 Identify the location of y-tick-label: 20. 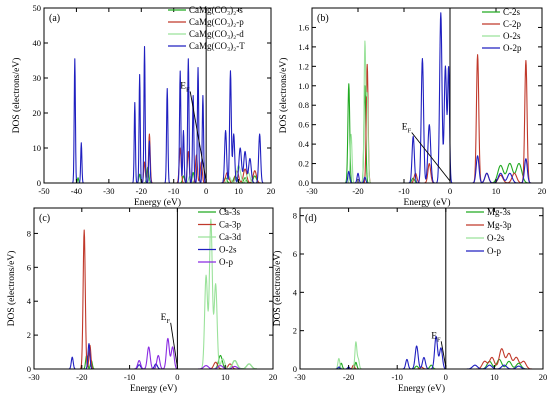
(37, 113).